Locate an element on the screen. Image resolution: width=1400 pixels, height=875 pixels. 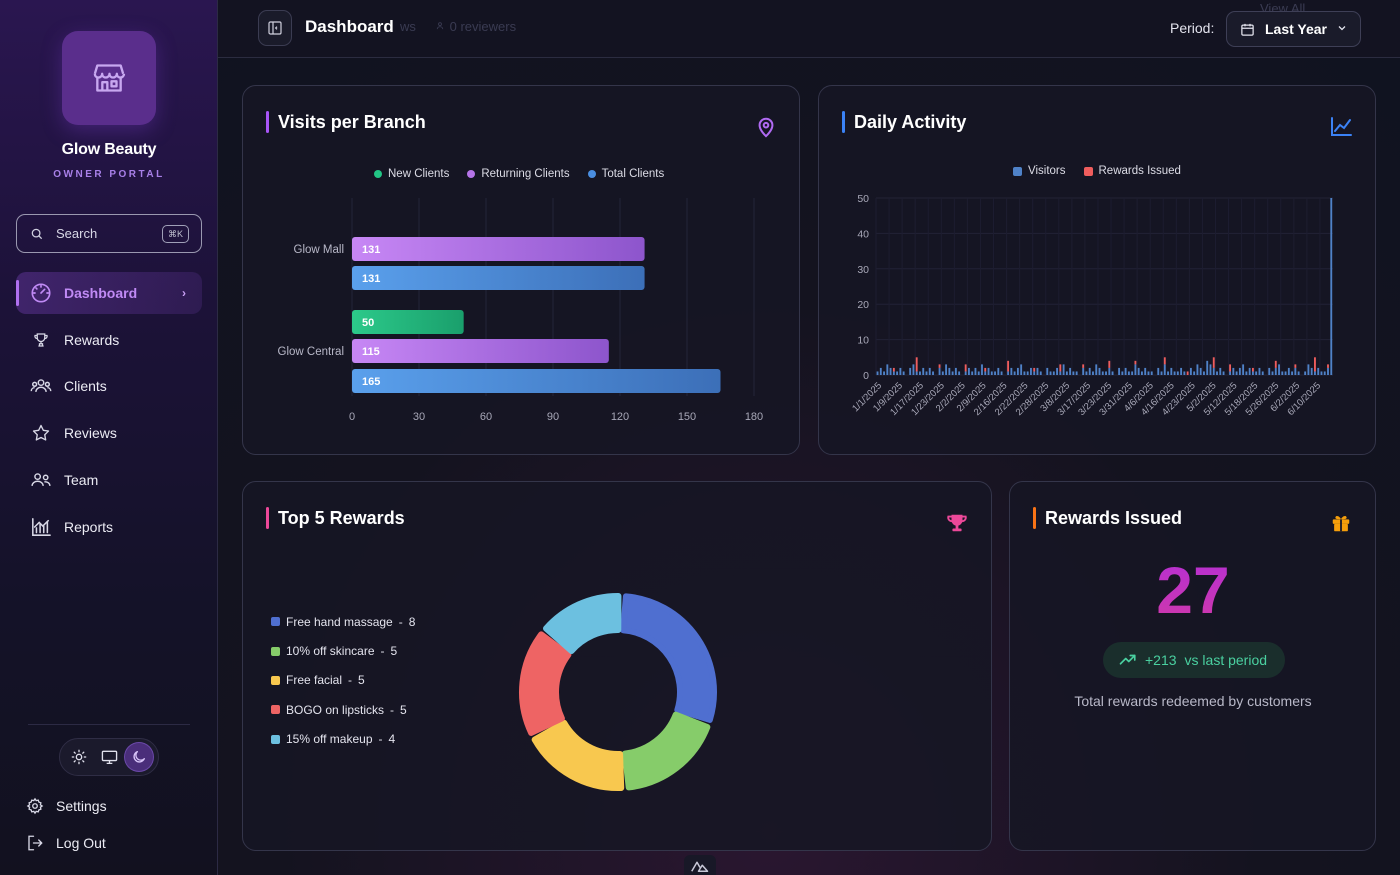
legend-item: Rewards Issued is located at coordinates (1132, 171).